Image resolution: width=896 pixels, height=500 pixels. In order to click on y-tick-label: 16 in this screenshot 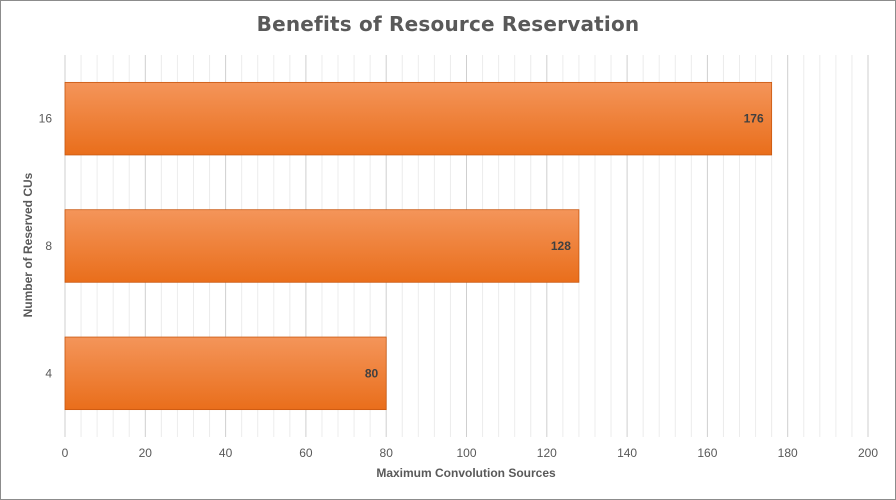, I will do `click(46, 119)`.